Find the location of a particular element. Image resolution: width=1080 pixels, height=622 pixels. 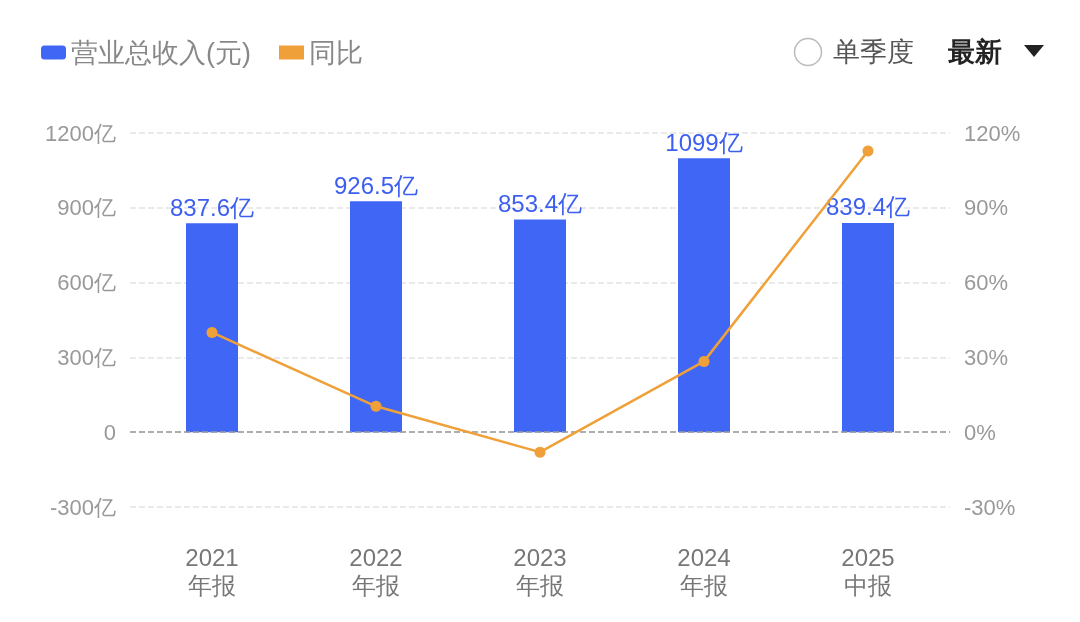

y2-tick-label: 0% is located at coordinates (980, 432).